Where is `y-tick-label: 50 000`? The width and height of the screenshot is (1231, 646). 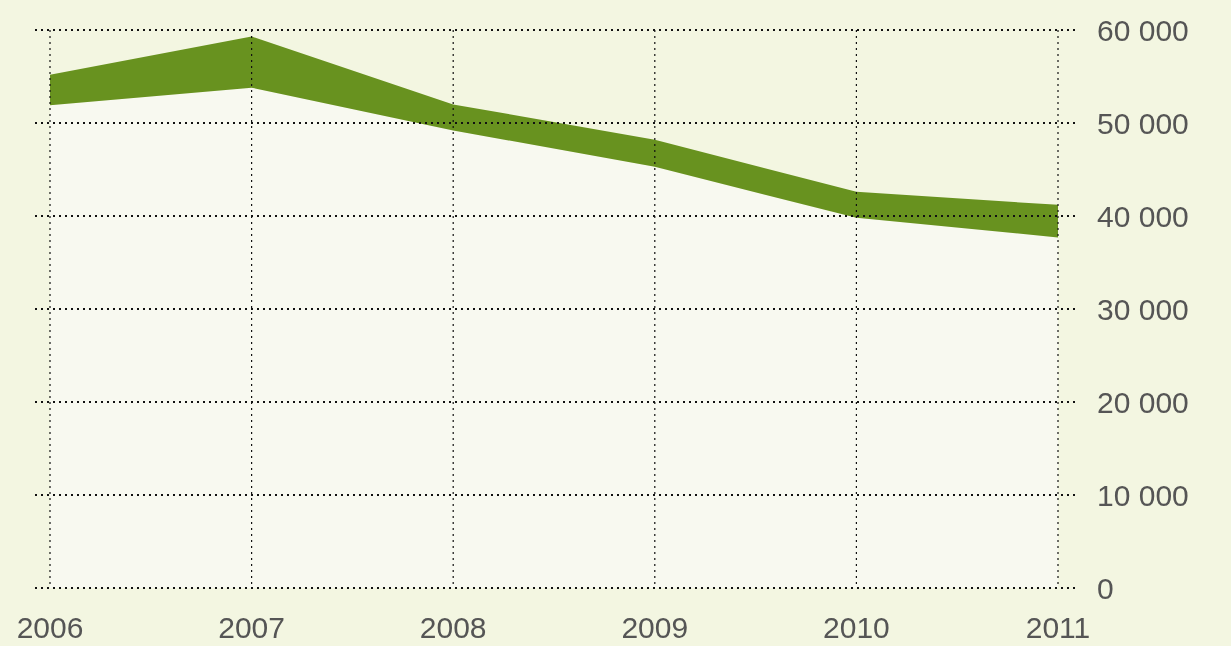 y-tick-label: 50 000 is located at coordinates (1143, 123).